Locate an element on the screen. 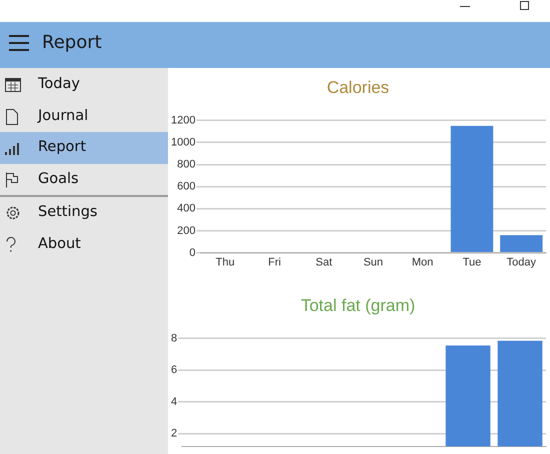  y-tick-label: 0 is located at coordinates (192, 252).